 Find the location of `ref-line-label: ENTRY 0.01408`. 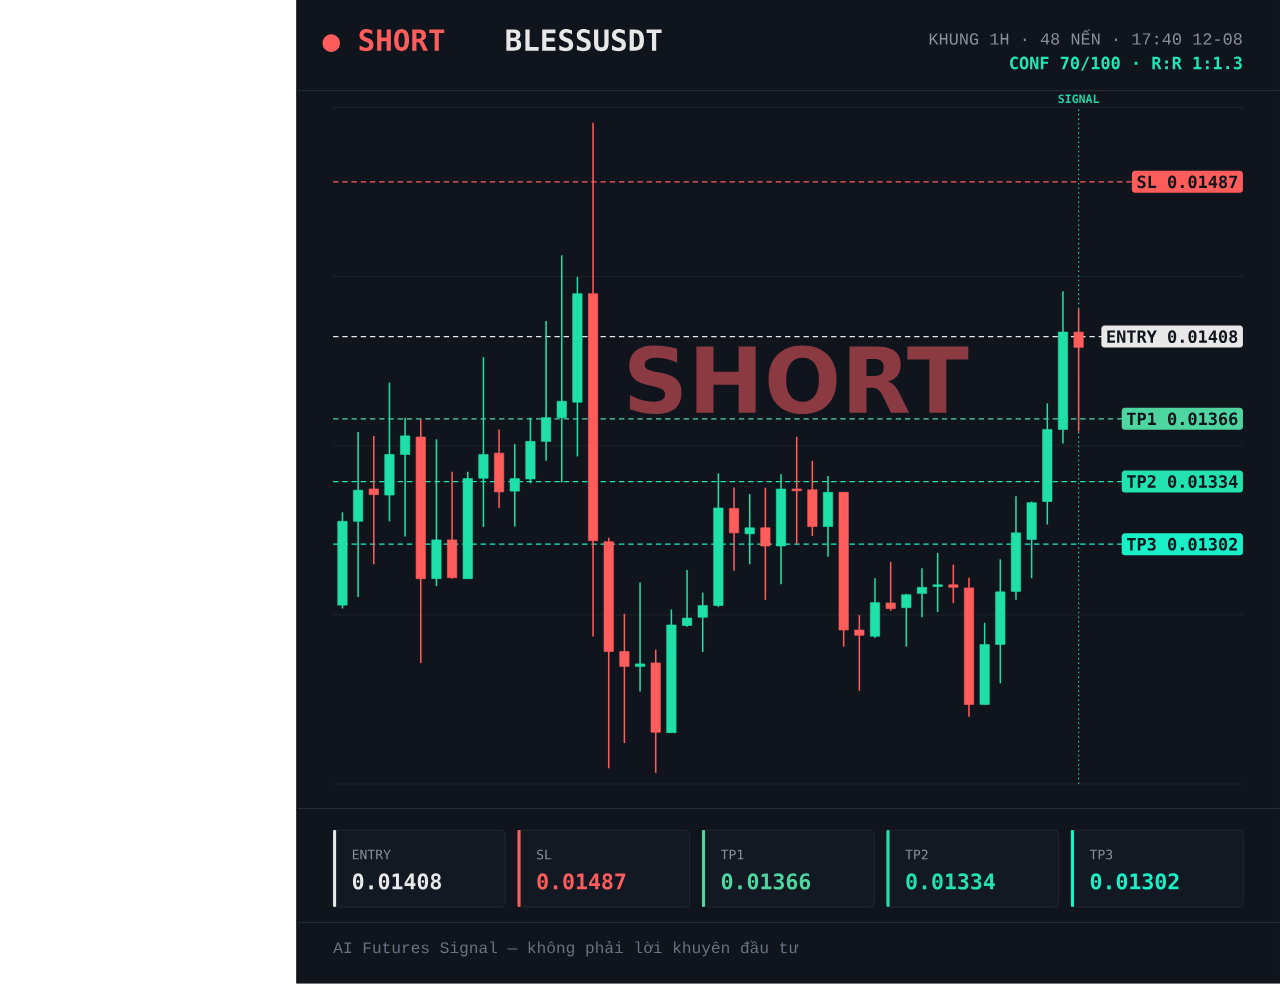

ref-line-label: ENTRY 0.01408 is located at coordinates (1172, 337).